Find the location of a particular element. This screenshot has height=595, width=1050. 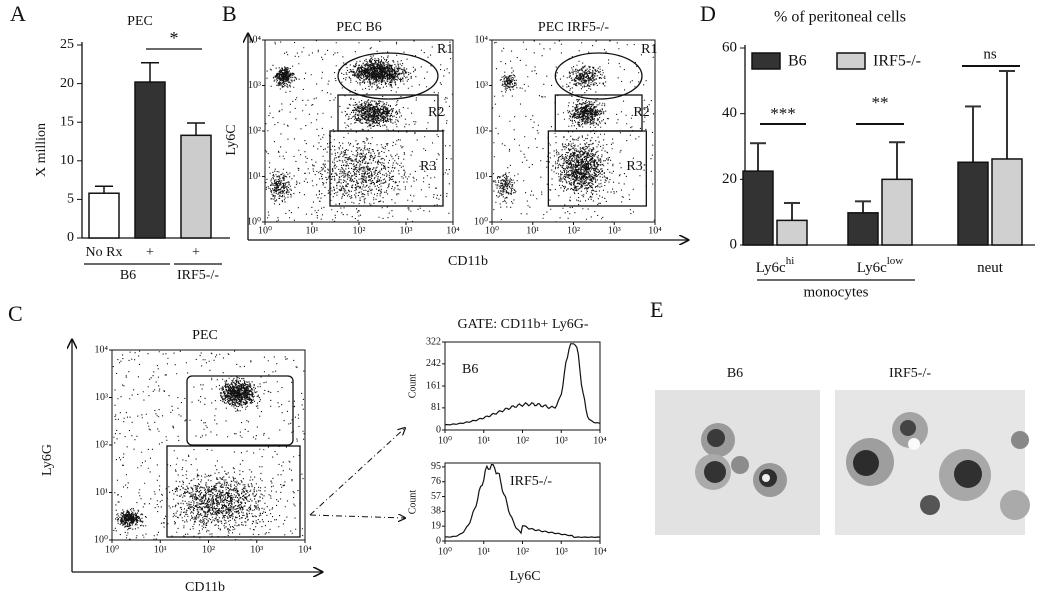

gate-ly6g-neg is located at coordinates (233, 491).